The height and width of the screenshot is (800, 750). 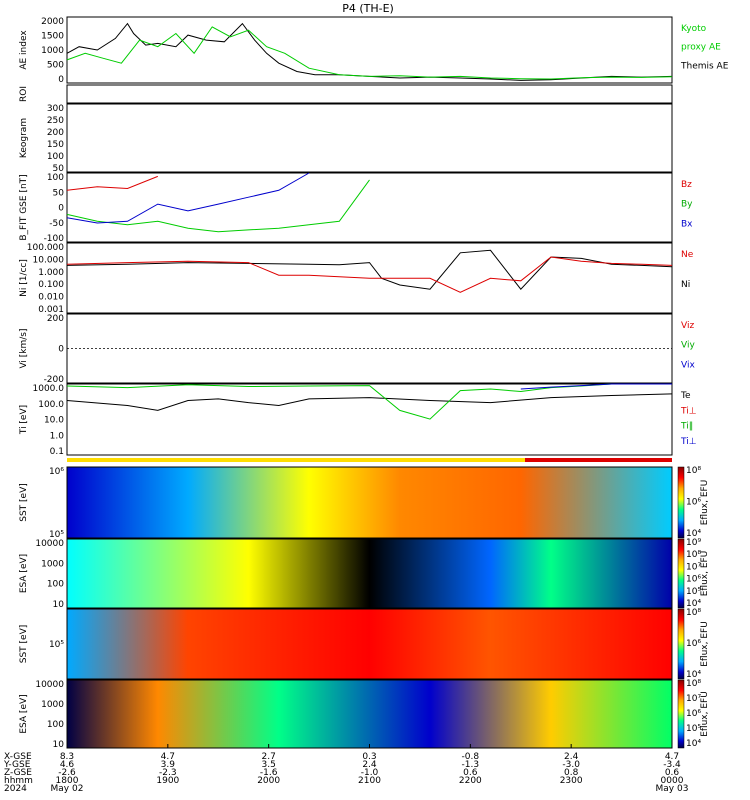 I want to click on spectrogram-sst_i, so click(x=369, y=644).